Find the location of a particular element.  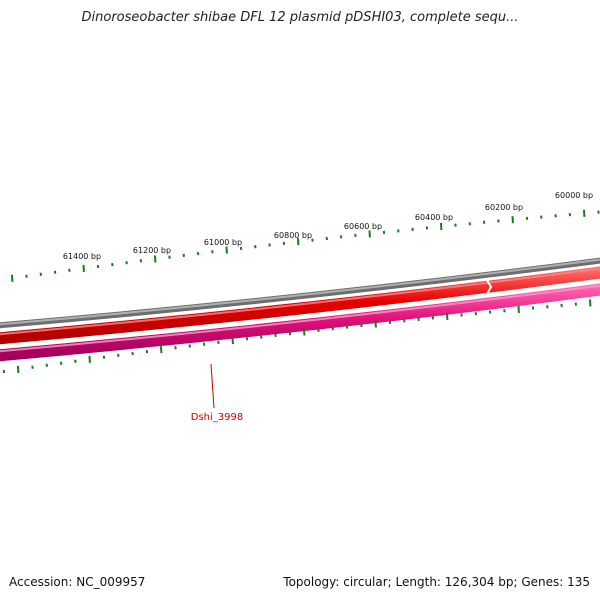

inner-tick-ring is located at coordinates (297, 336).